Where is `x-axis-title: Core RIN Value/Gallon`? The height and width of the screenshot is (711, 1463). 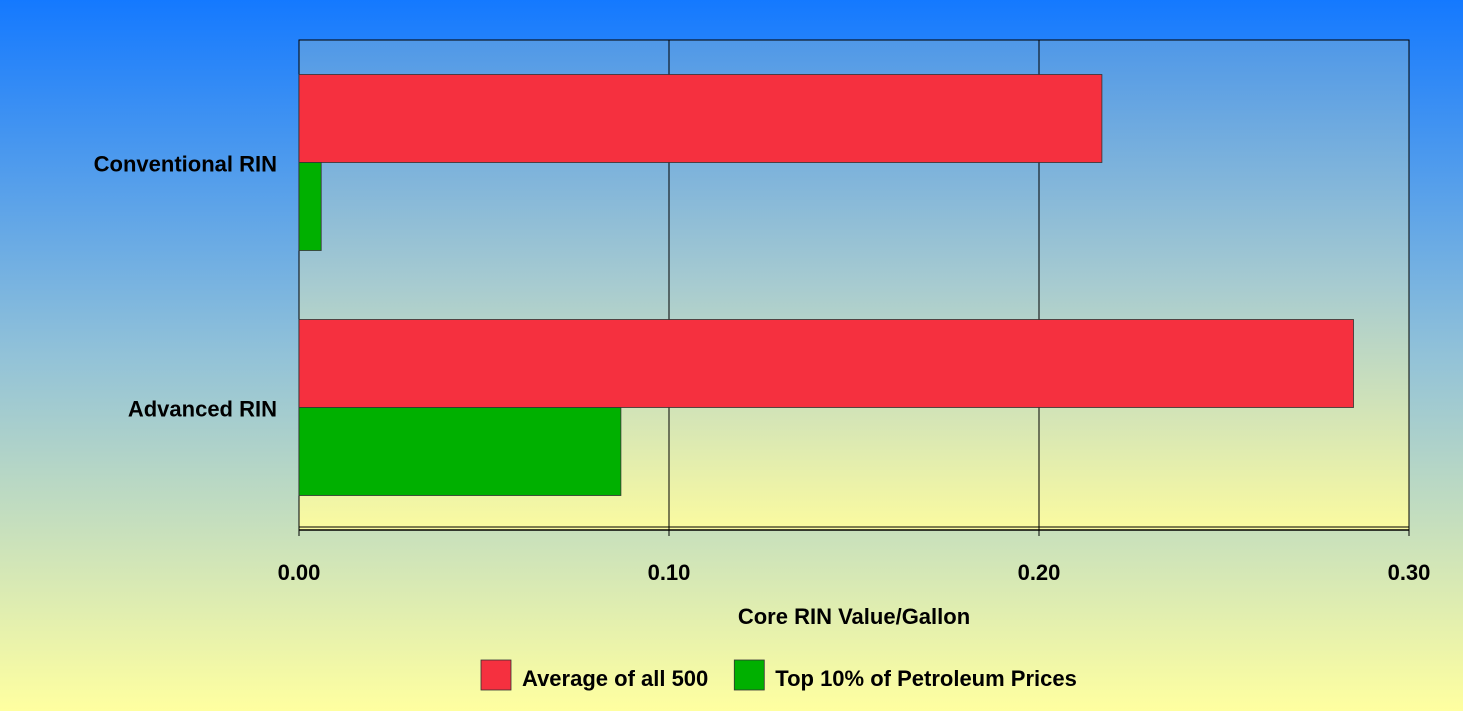 x-axis-title: Core RIN Value/Gallon is located at coordinates (854, 616).